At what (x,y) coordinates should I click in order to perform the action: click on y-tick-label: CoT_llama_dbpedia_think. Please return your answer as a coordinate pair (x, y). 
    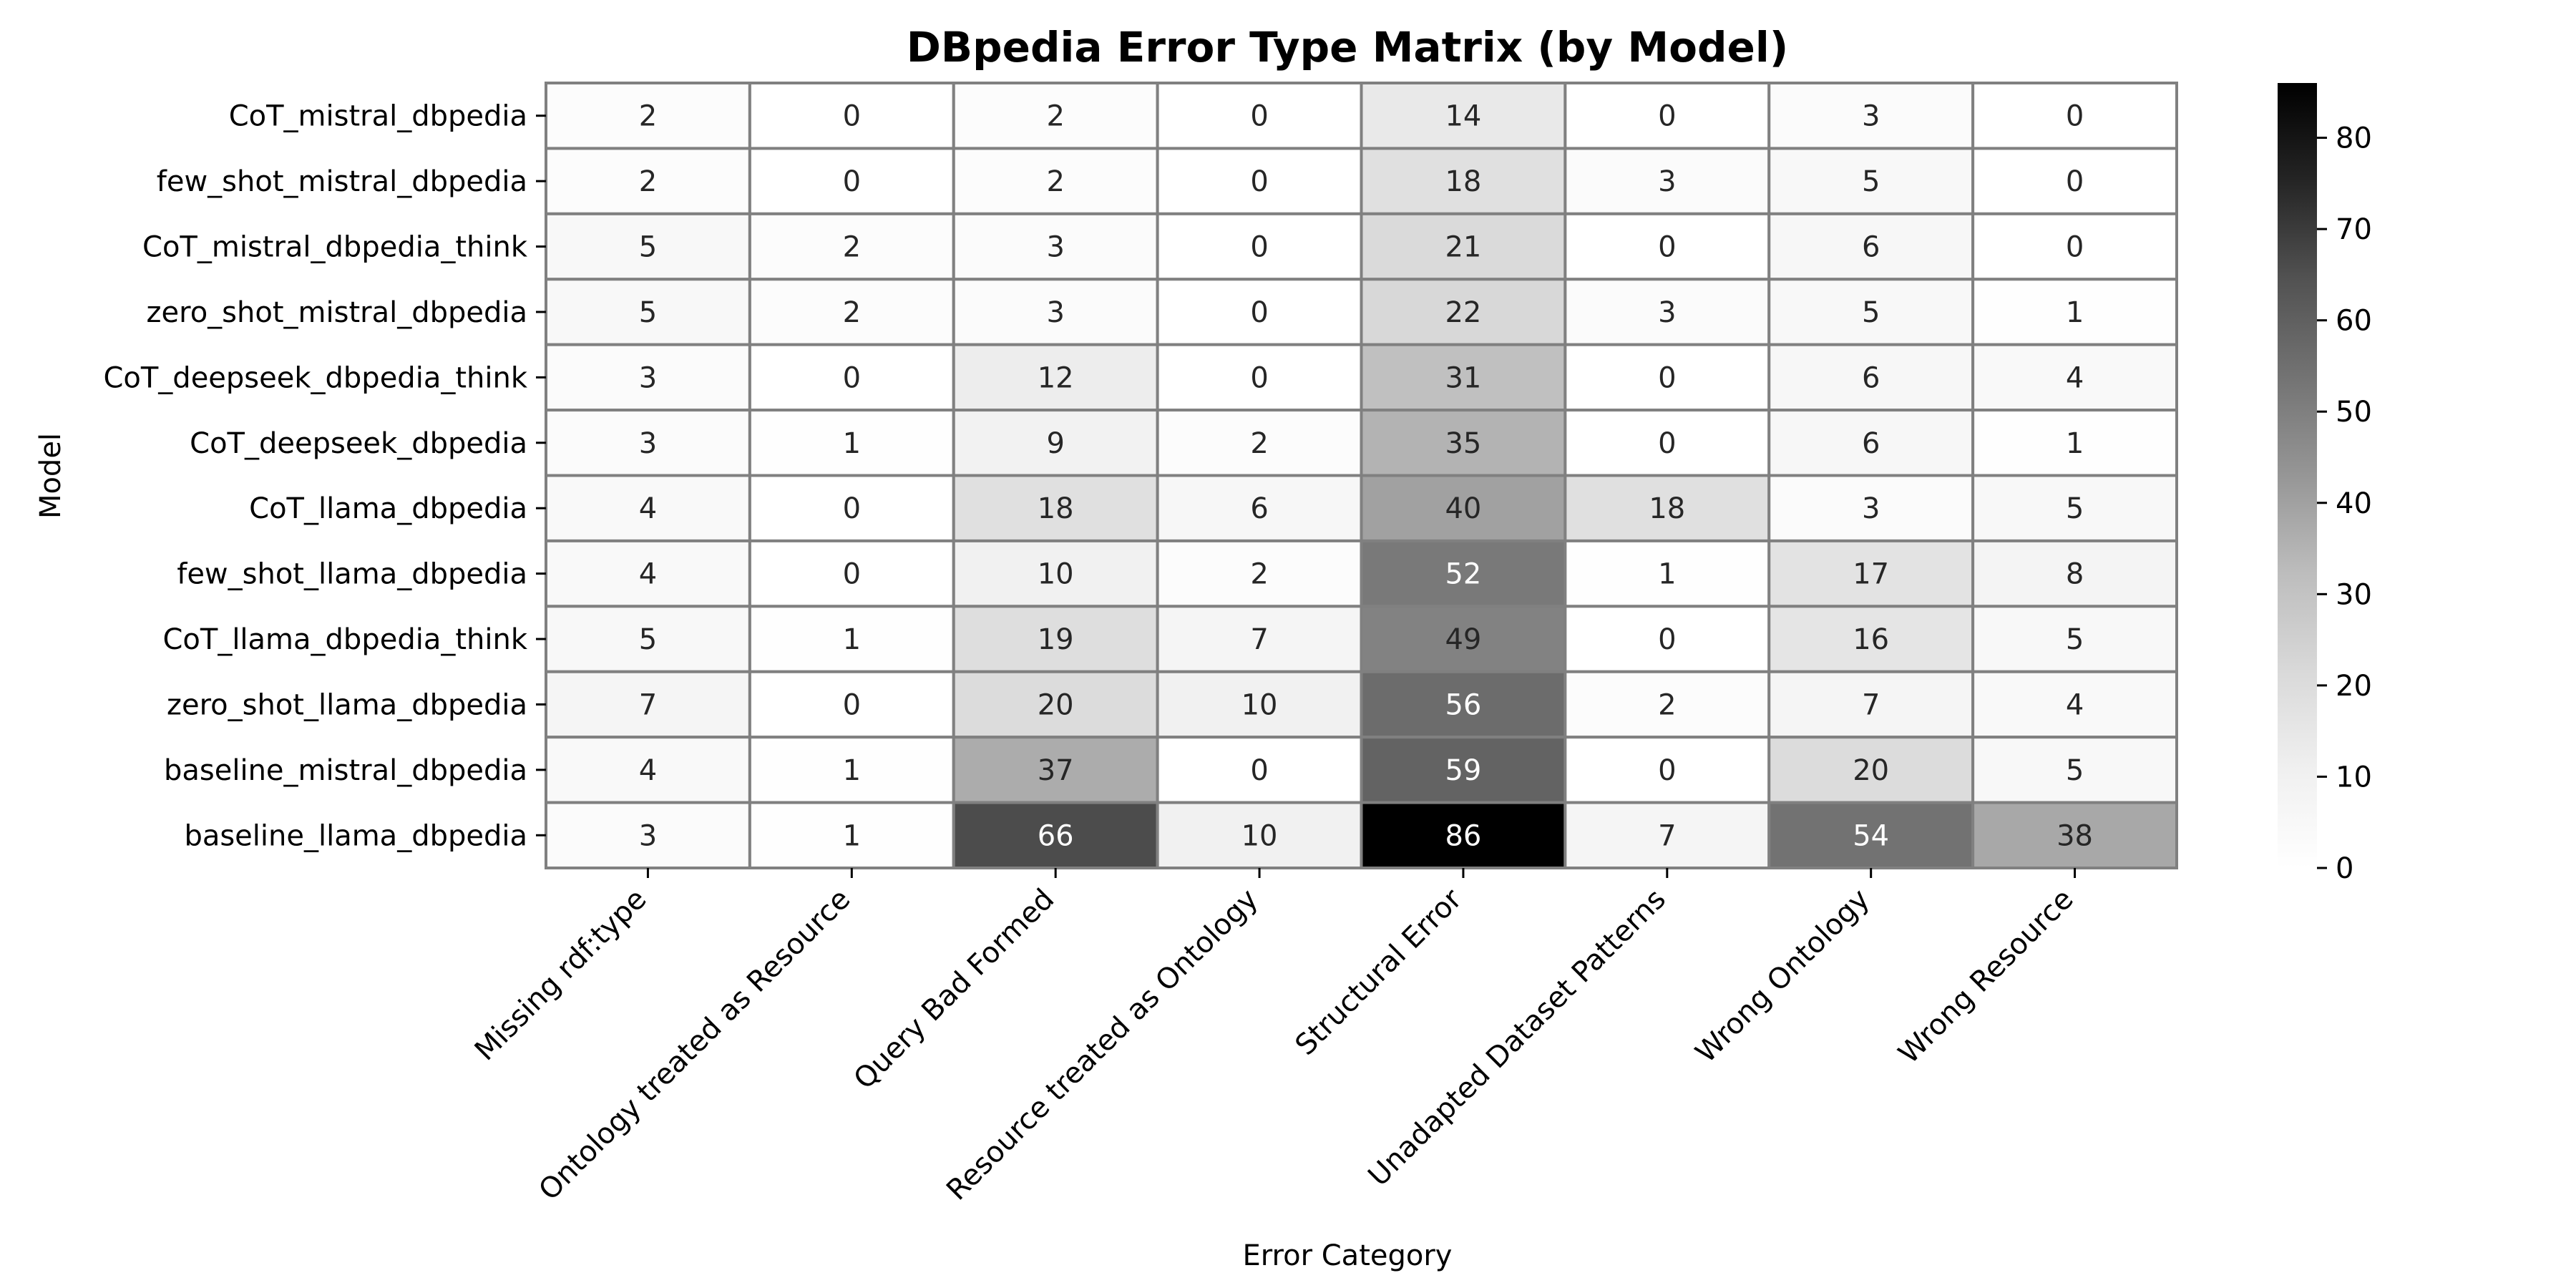
    Looking at the image, I should click on (344, 639).